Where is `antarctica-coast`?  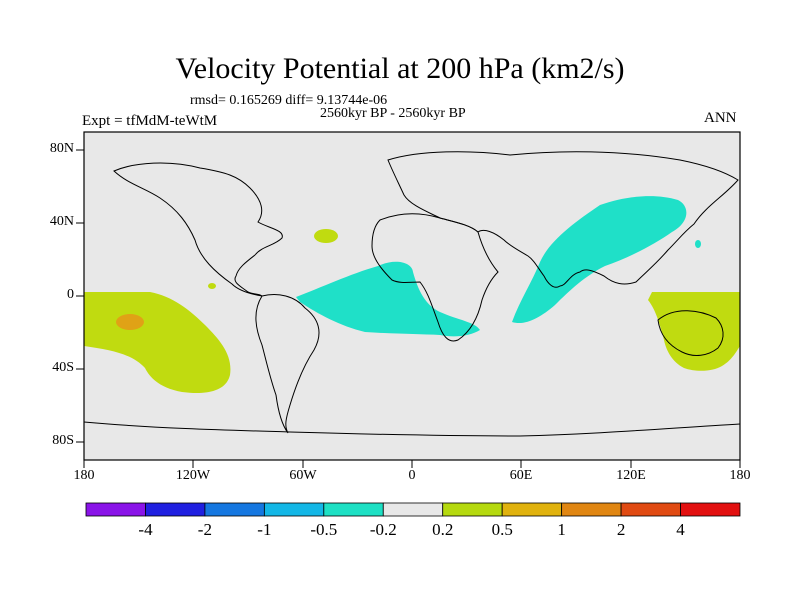 antarctica-coast is located at coordinates (412, 429).